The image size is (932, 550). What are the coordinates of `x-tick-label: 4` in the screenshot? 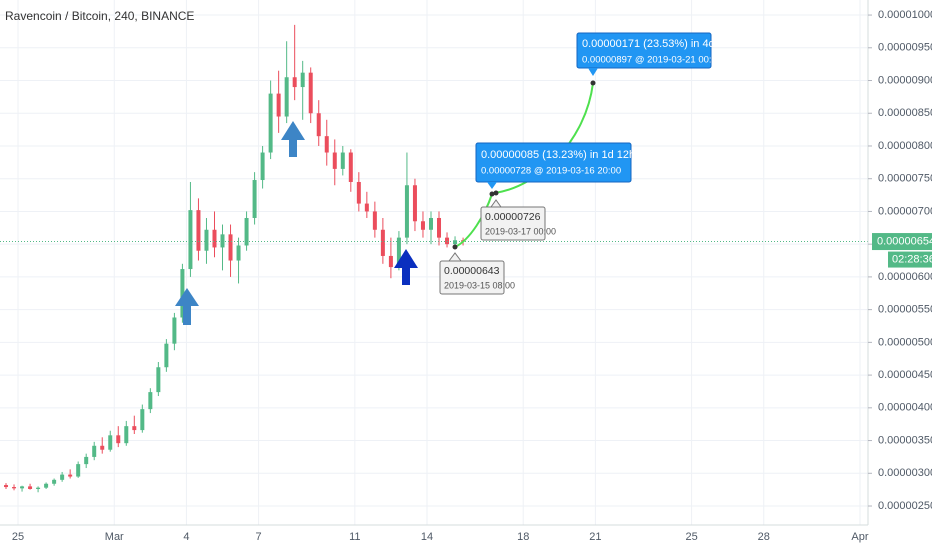 It's located at (186, 537).